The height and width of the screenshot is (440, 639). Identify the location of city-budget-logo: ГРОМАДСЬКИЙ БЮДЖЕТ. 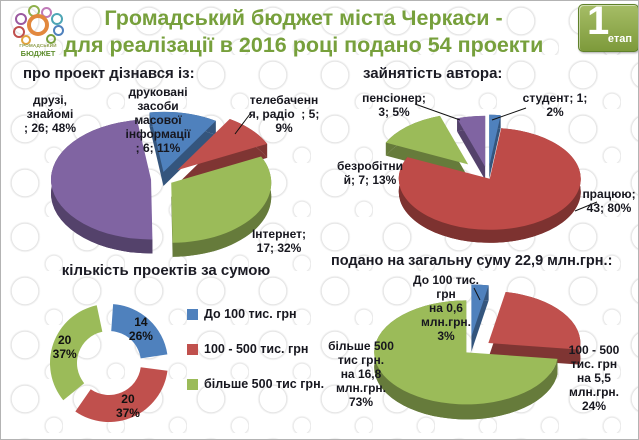
(38, 32).